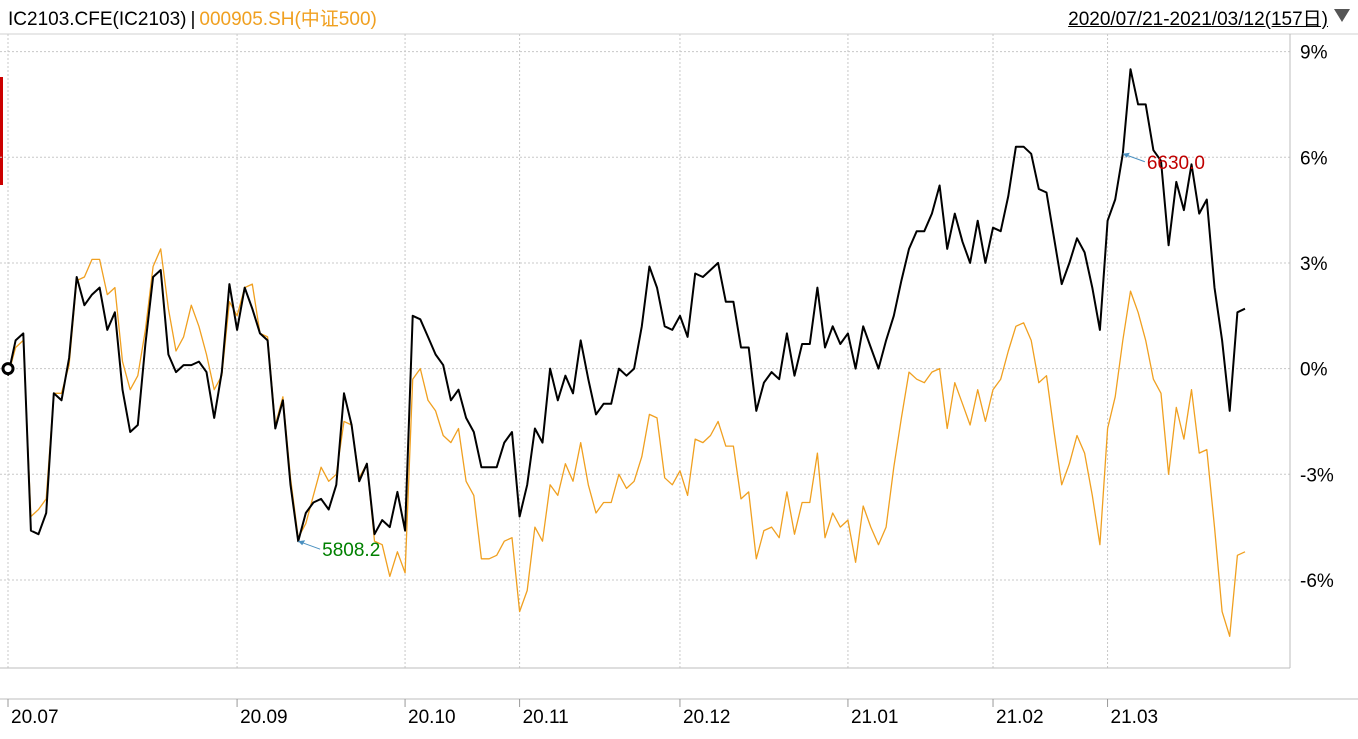  I want to click on high-annotation: 6630.0, so click(1163, 163).